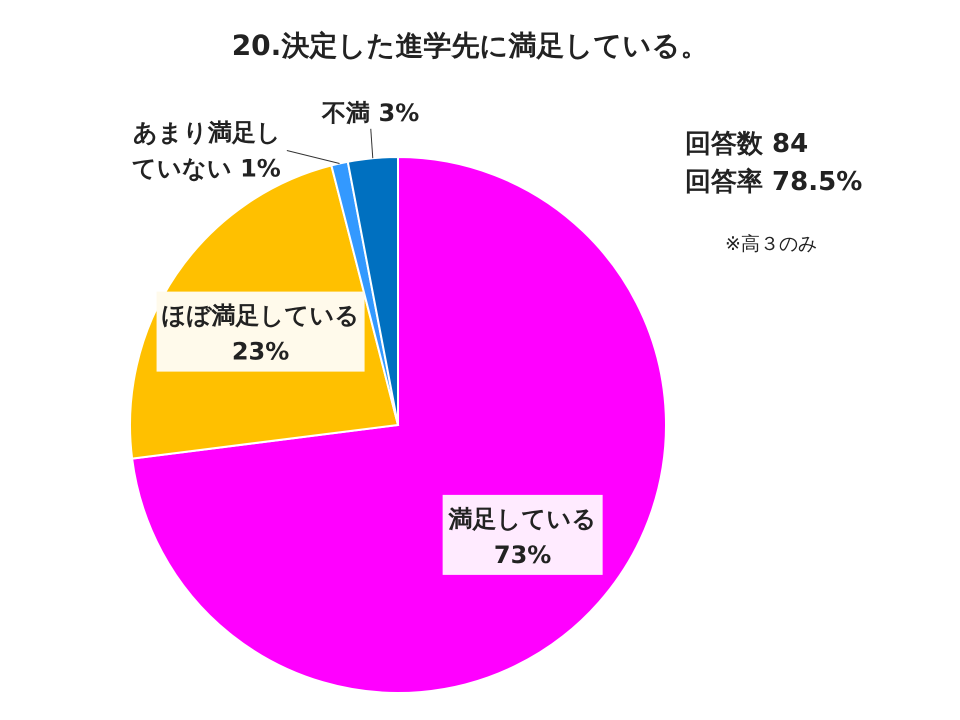  Describe the element at coordinates (470, 45) in the screenshot. I see `chart-title: 20.決定した進学先に満足している。` at that location.